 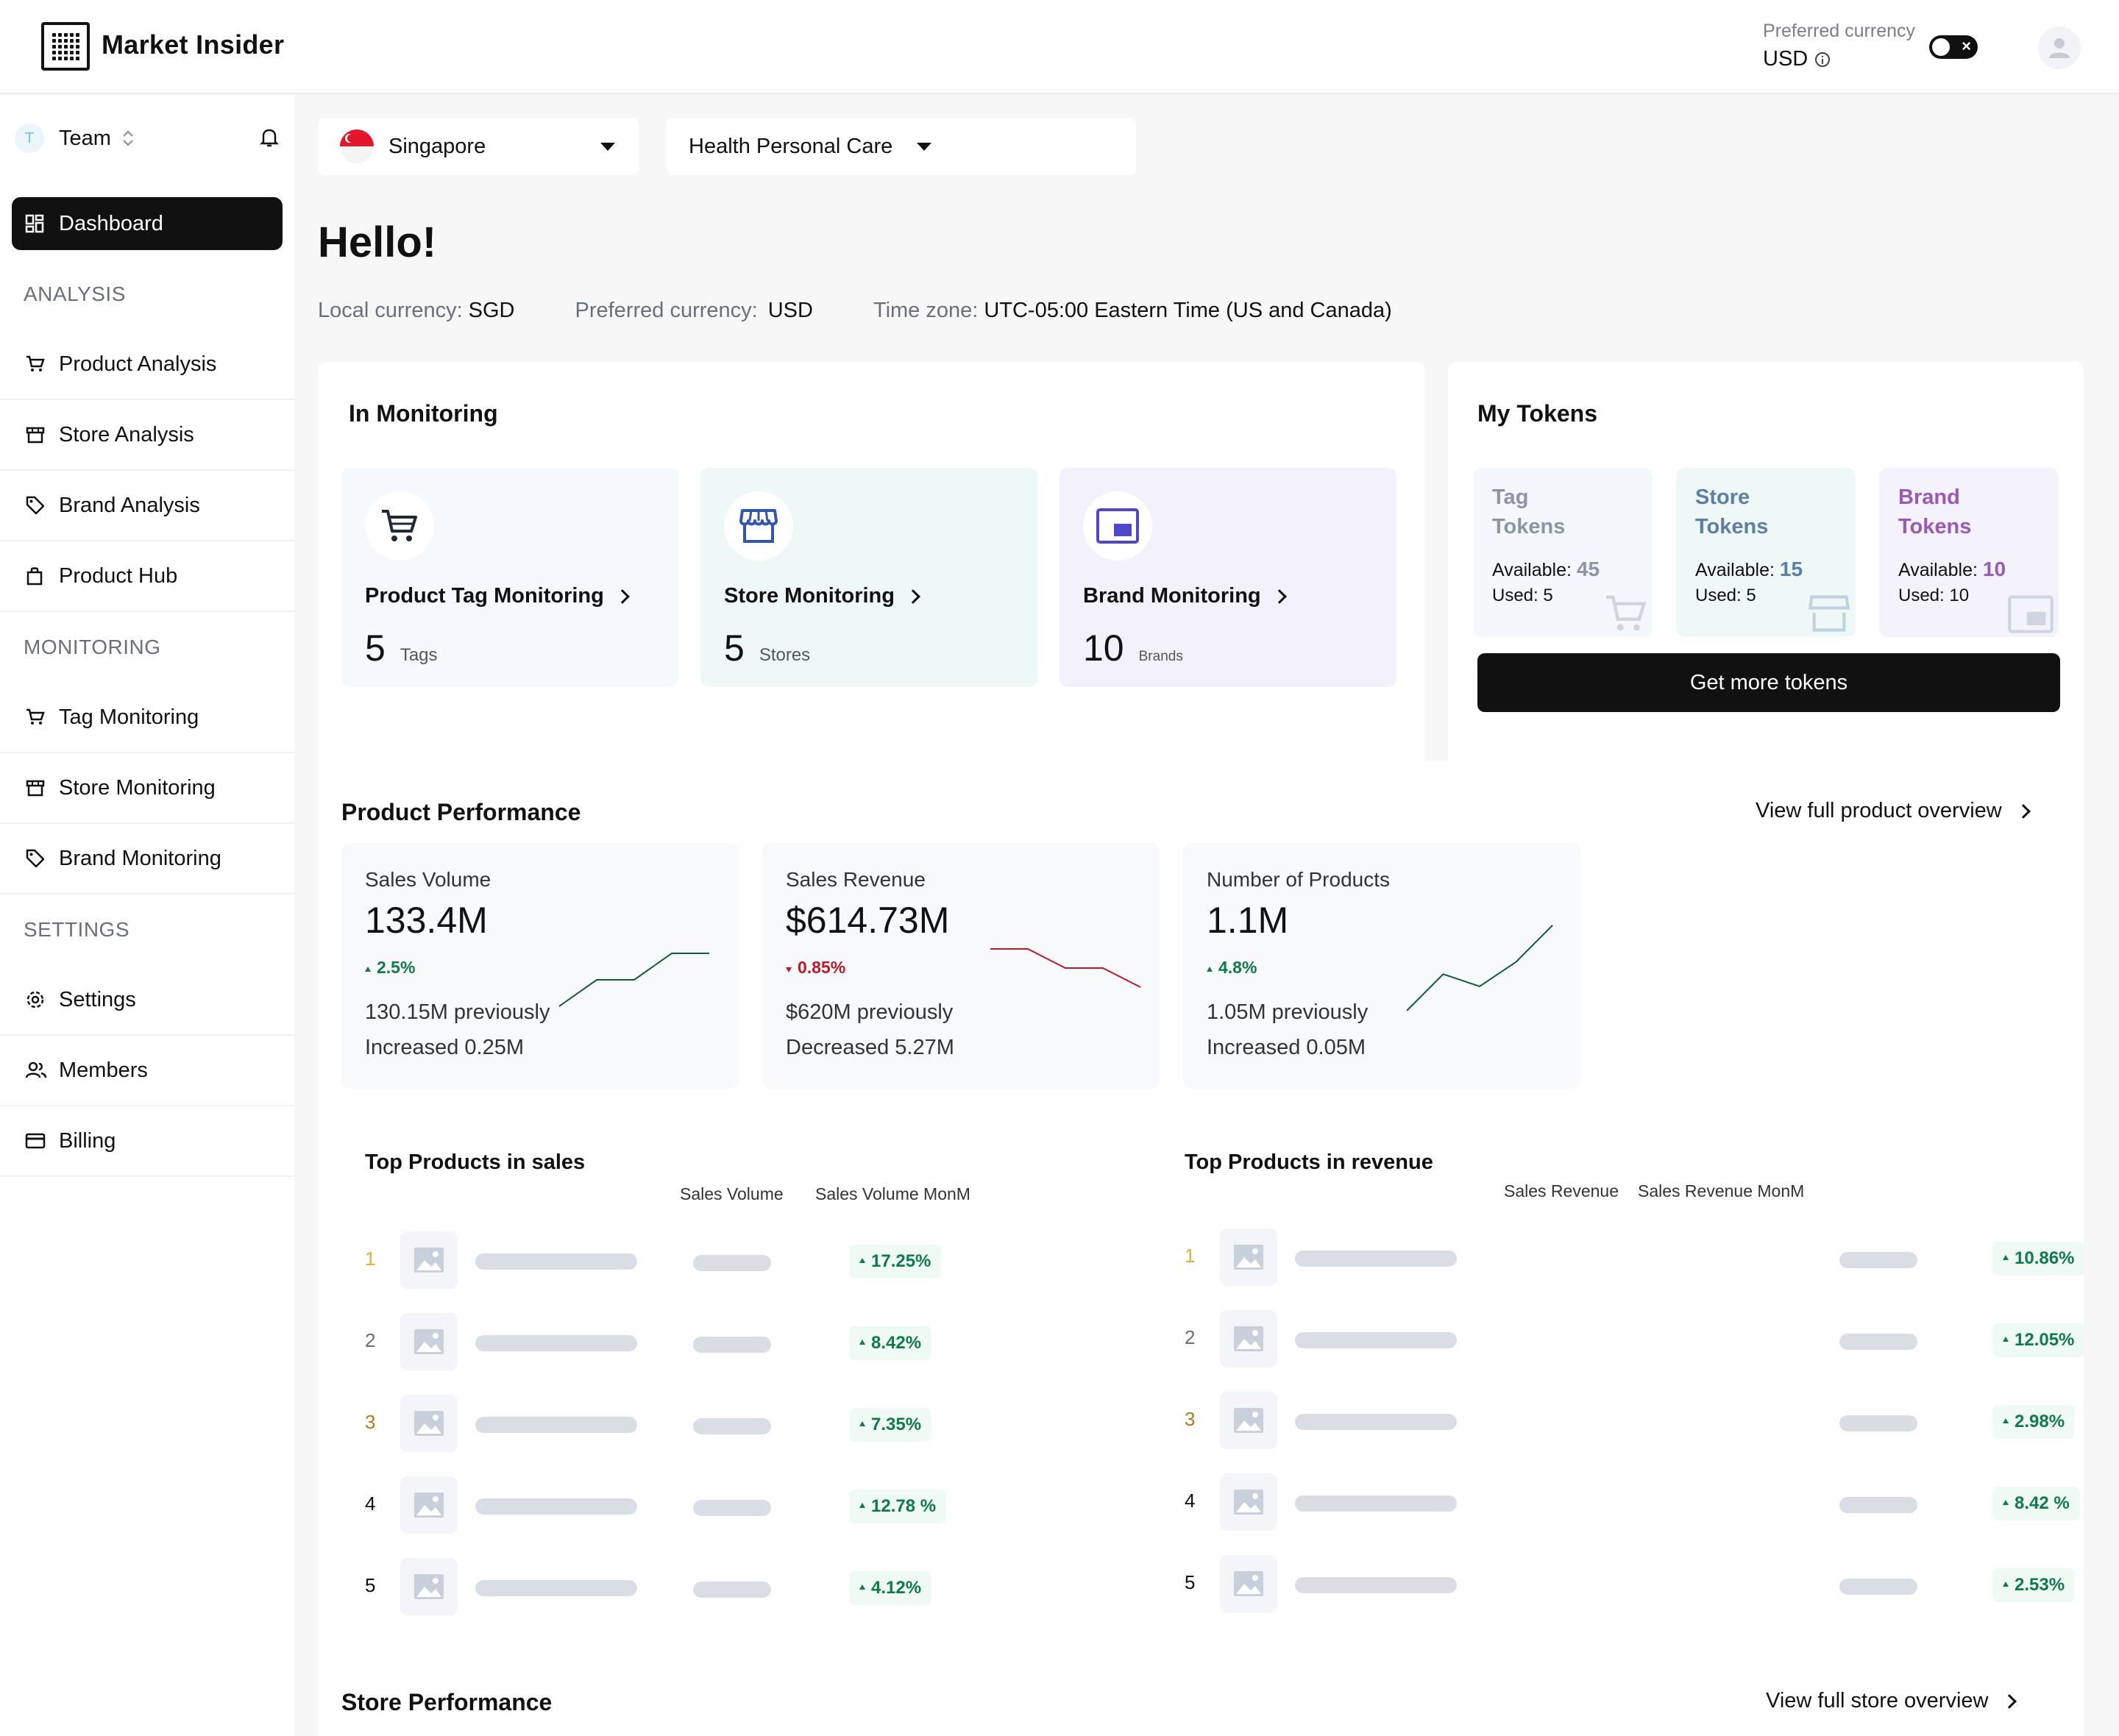 What do you see at coordinates (869, 577) in the screenshot?
I see `store-monitoring-tile: Store Monitoring 5 Stores` at bounding box center [869, 577].